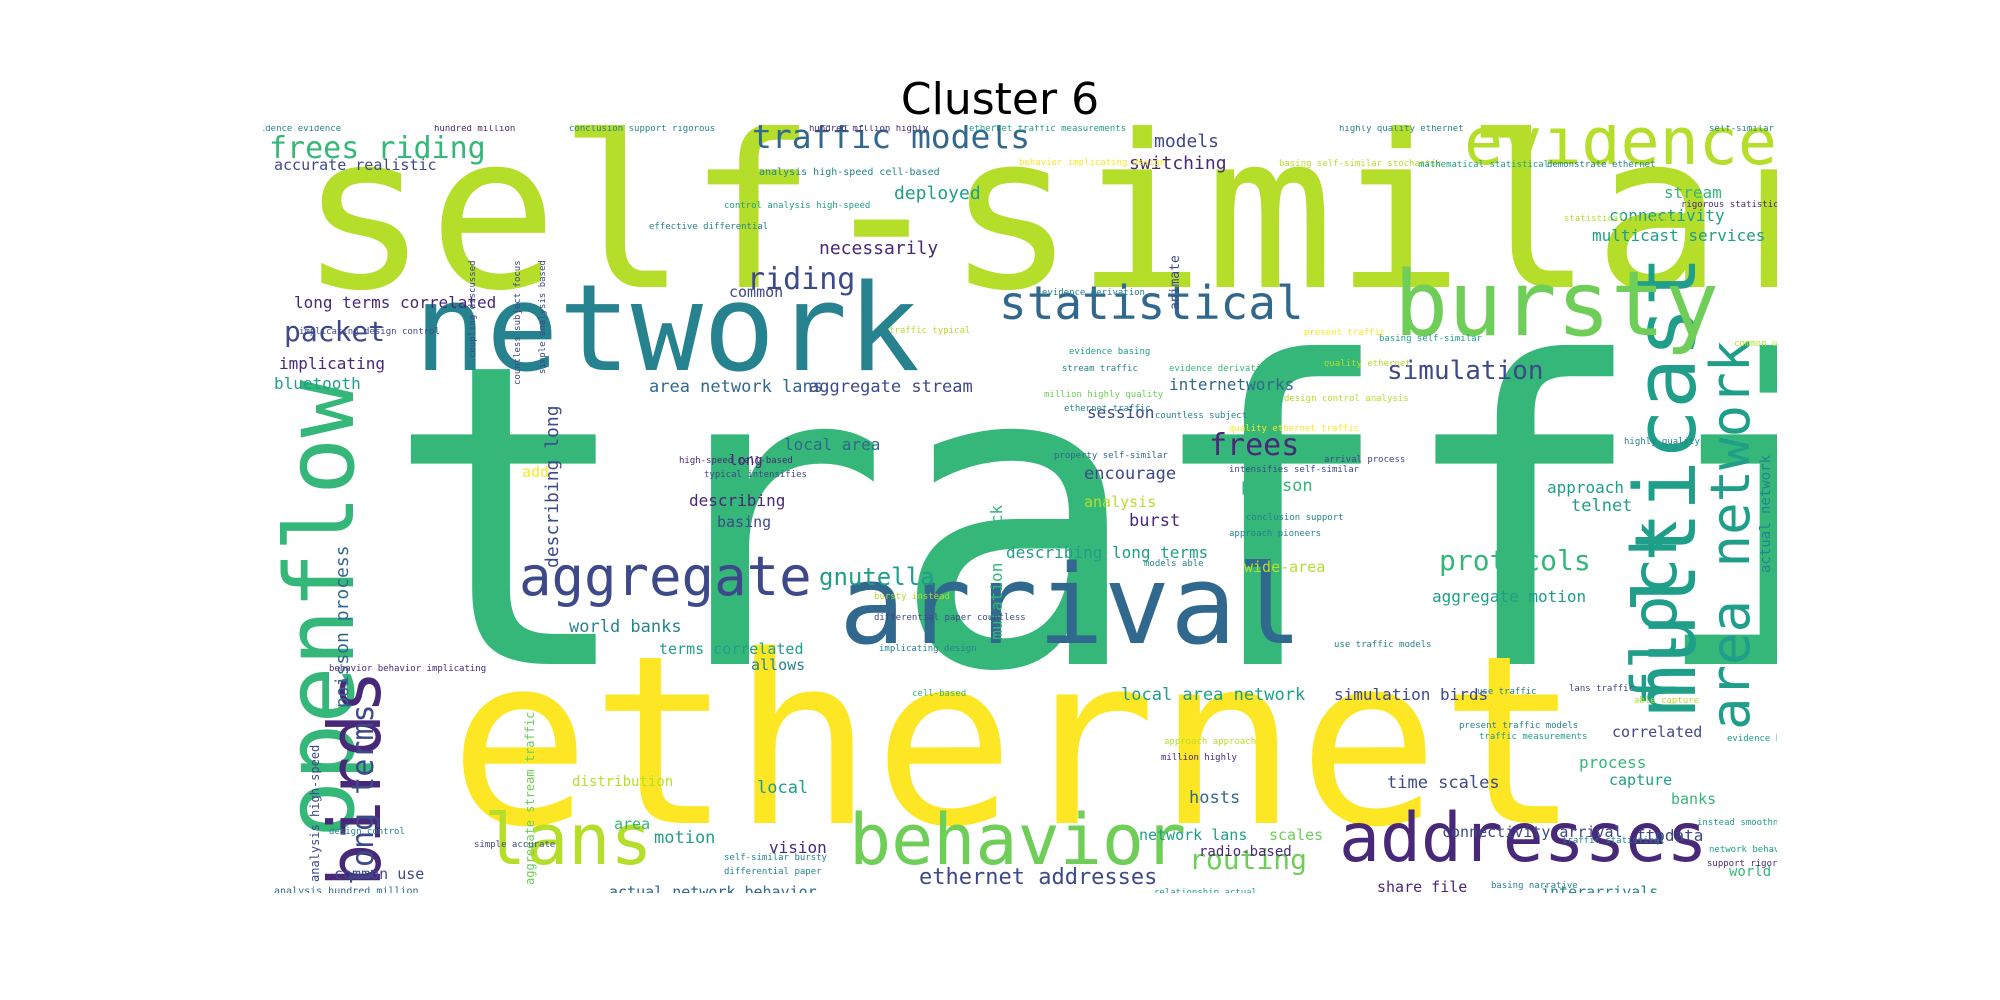  I want to click on cloud-word: accurate realistic, so click(355, 165).